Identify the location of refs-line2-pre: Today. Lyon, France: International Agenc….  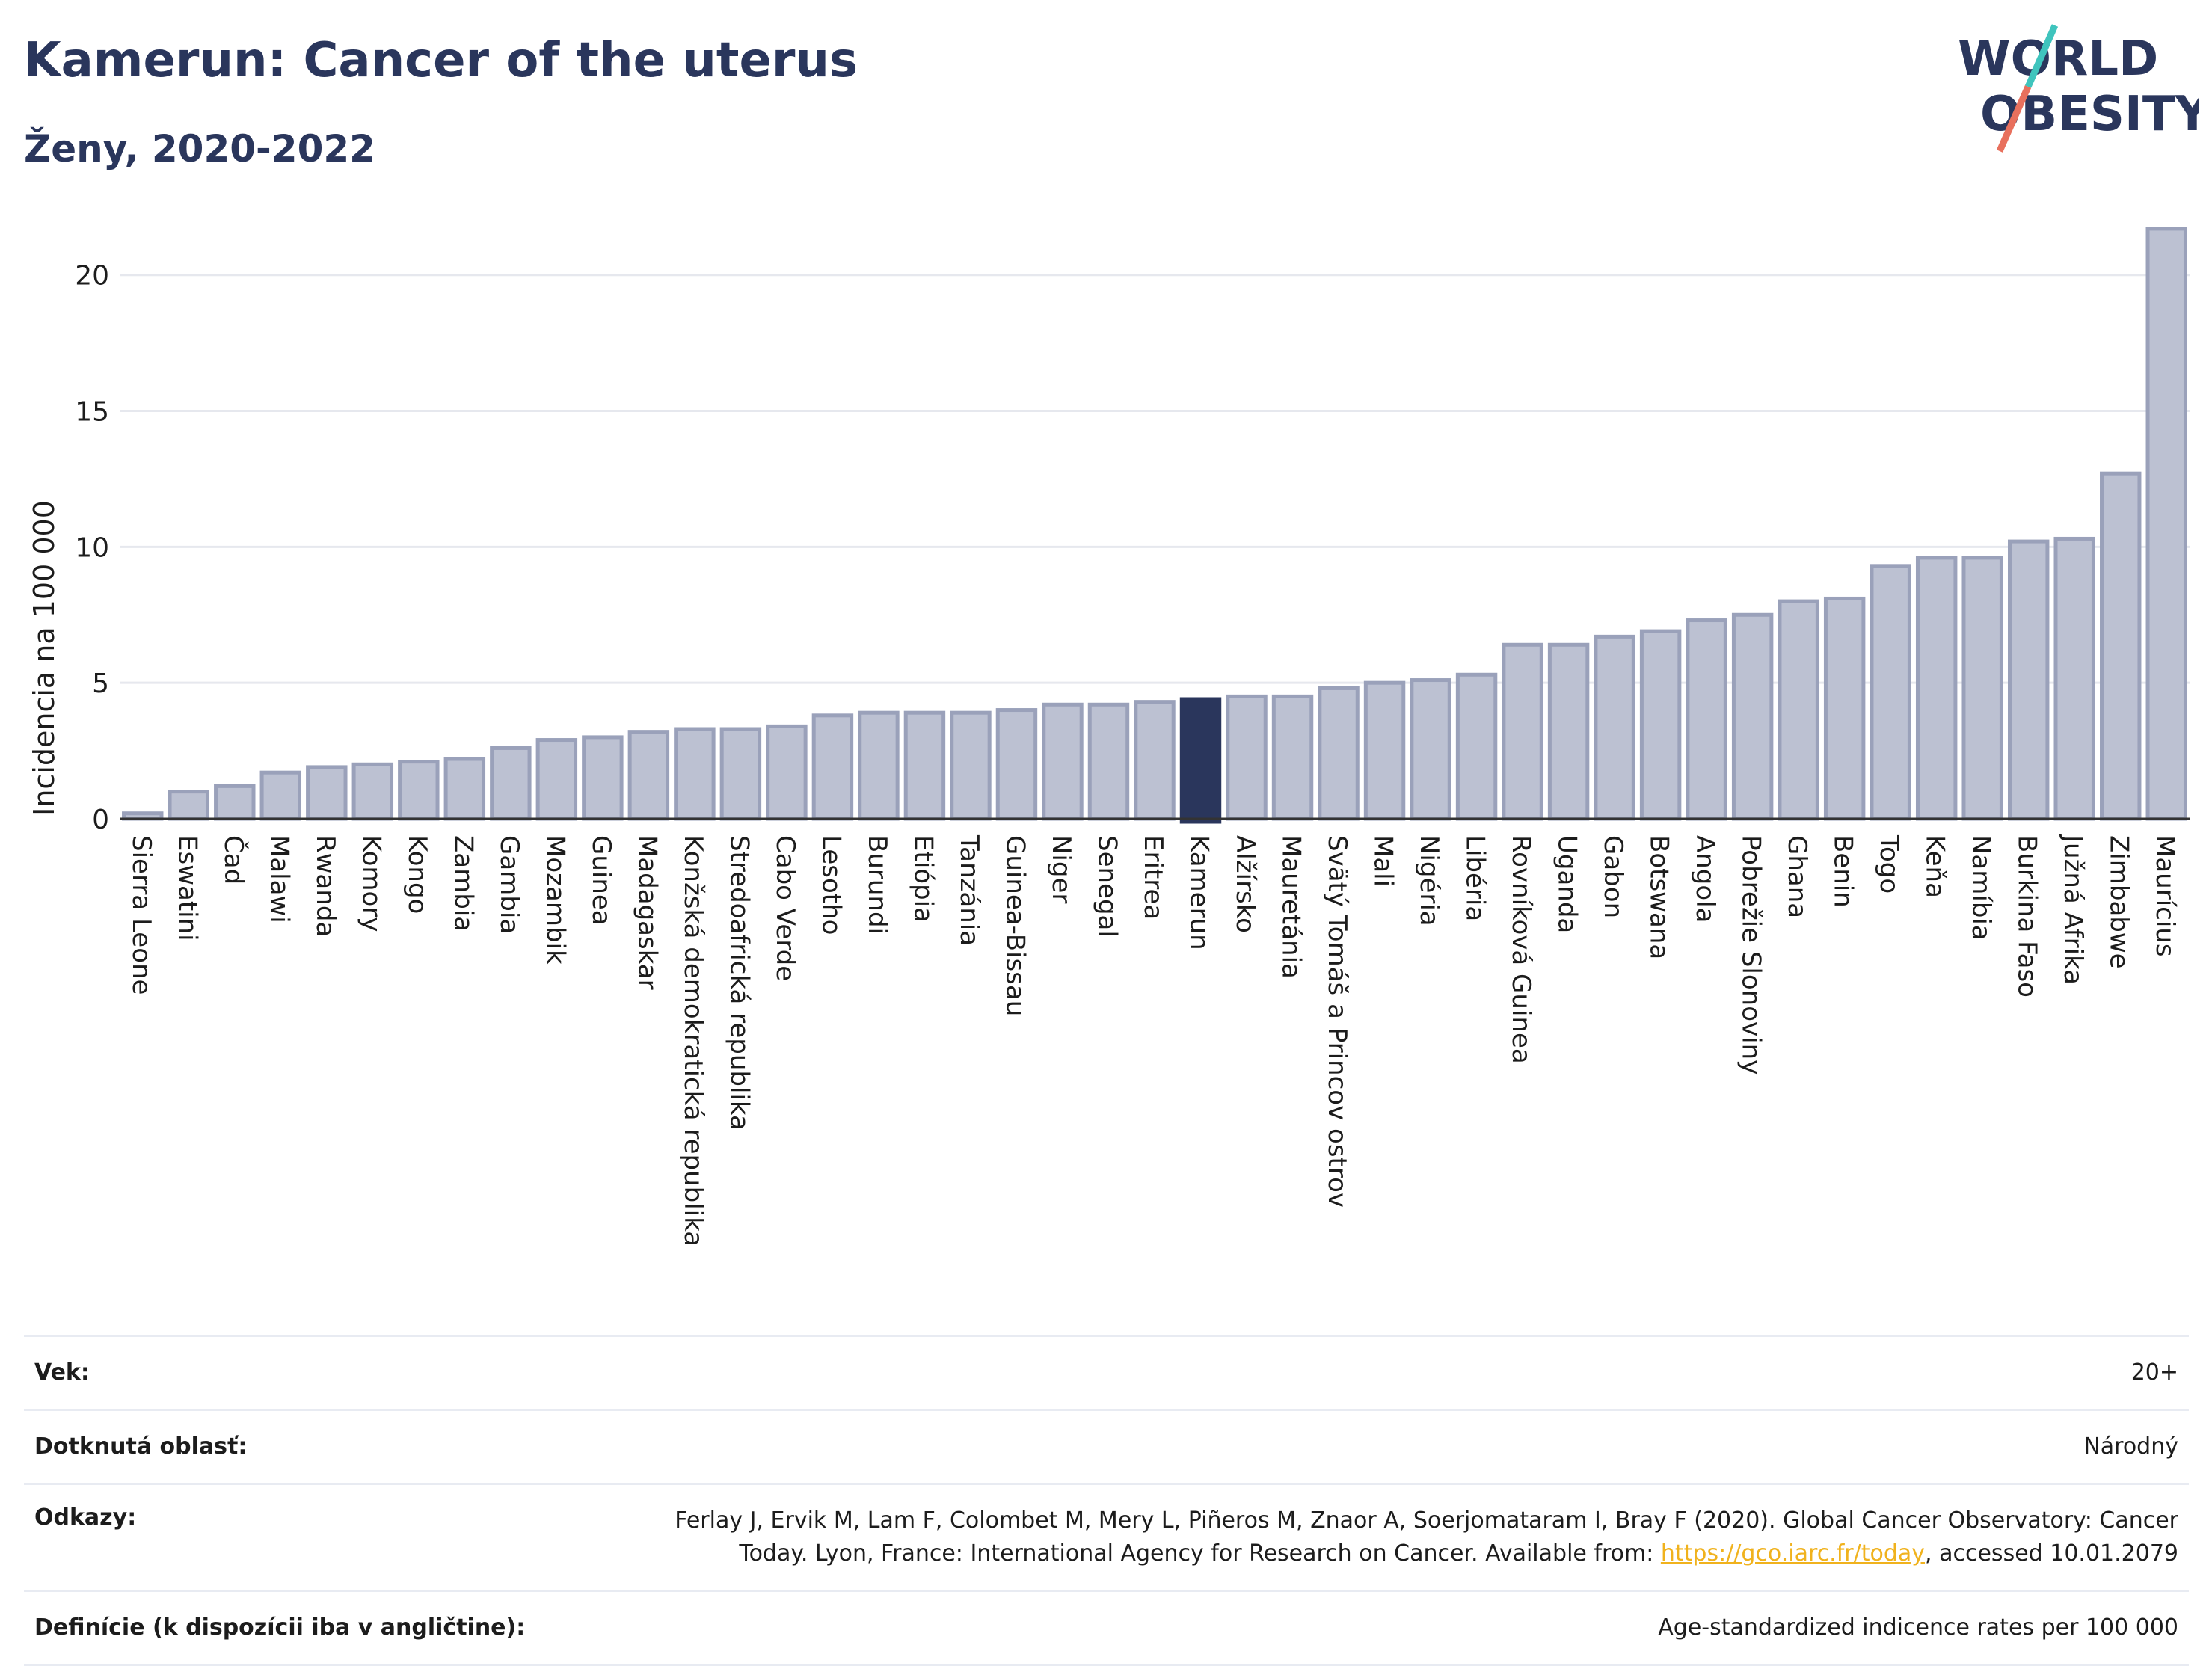
(1200, 1553).